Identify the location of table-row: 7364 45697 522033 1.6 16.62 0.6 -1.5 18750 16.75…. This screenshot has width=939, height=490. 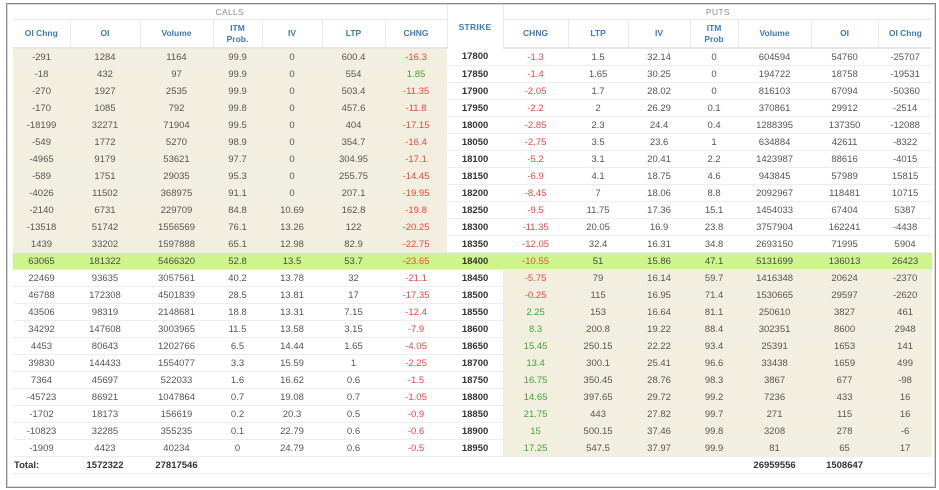
(473, 380).